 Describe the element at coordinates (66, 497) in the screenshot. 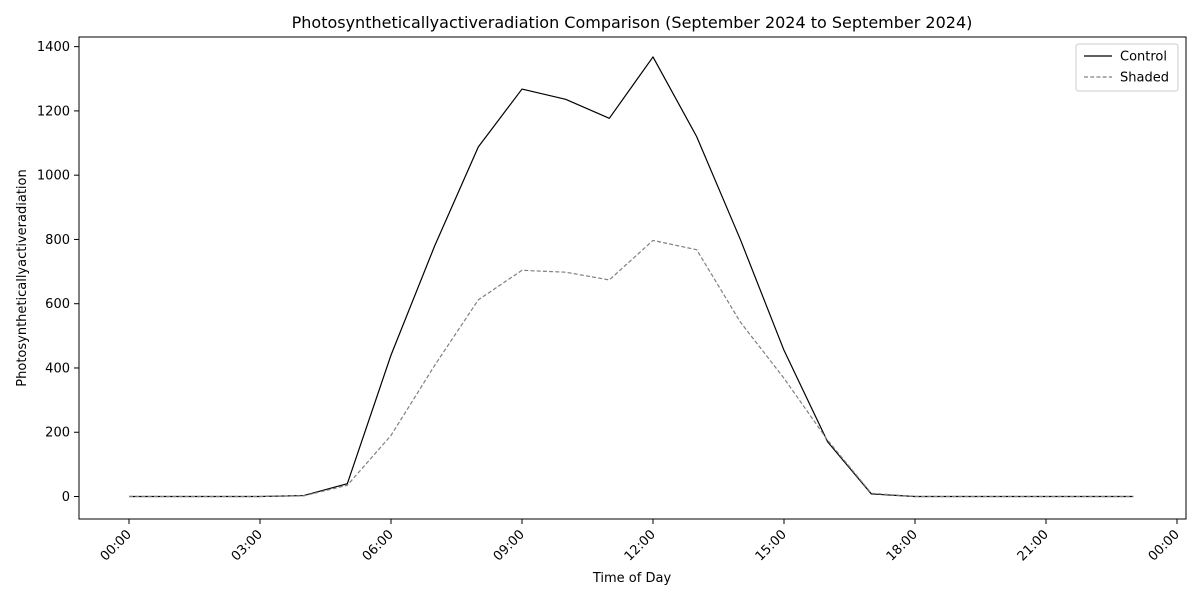

I see `y-tick-label: 0` at that location.